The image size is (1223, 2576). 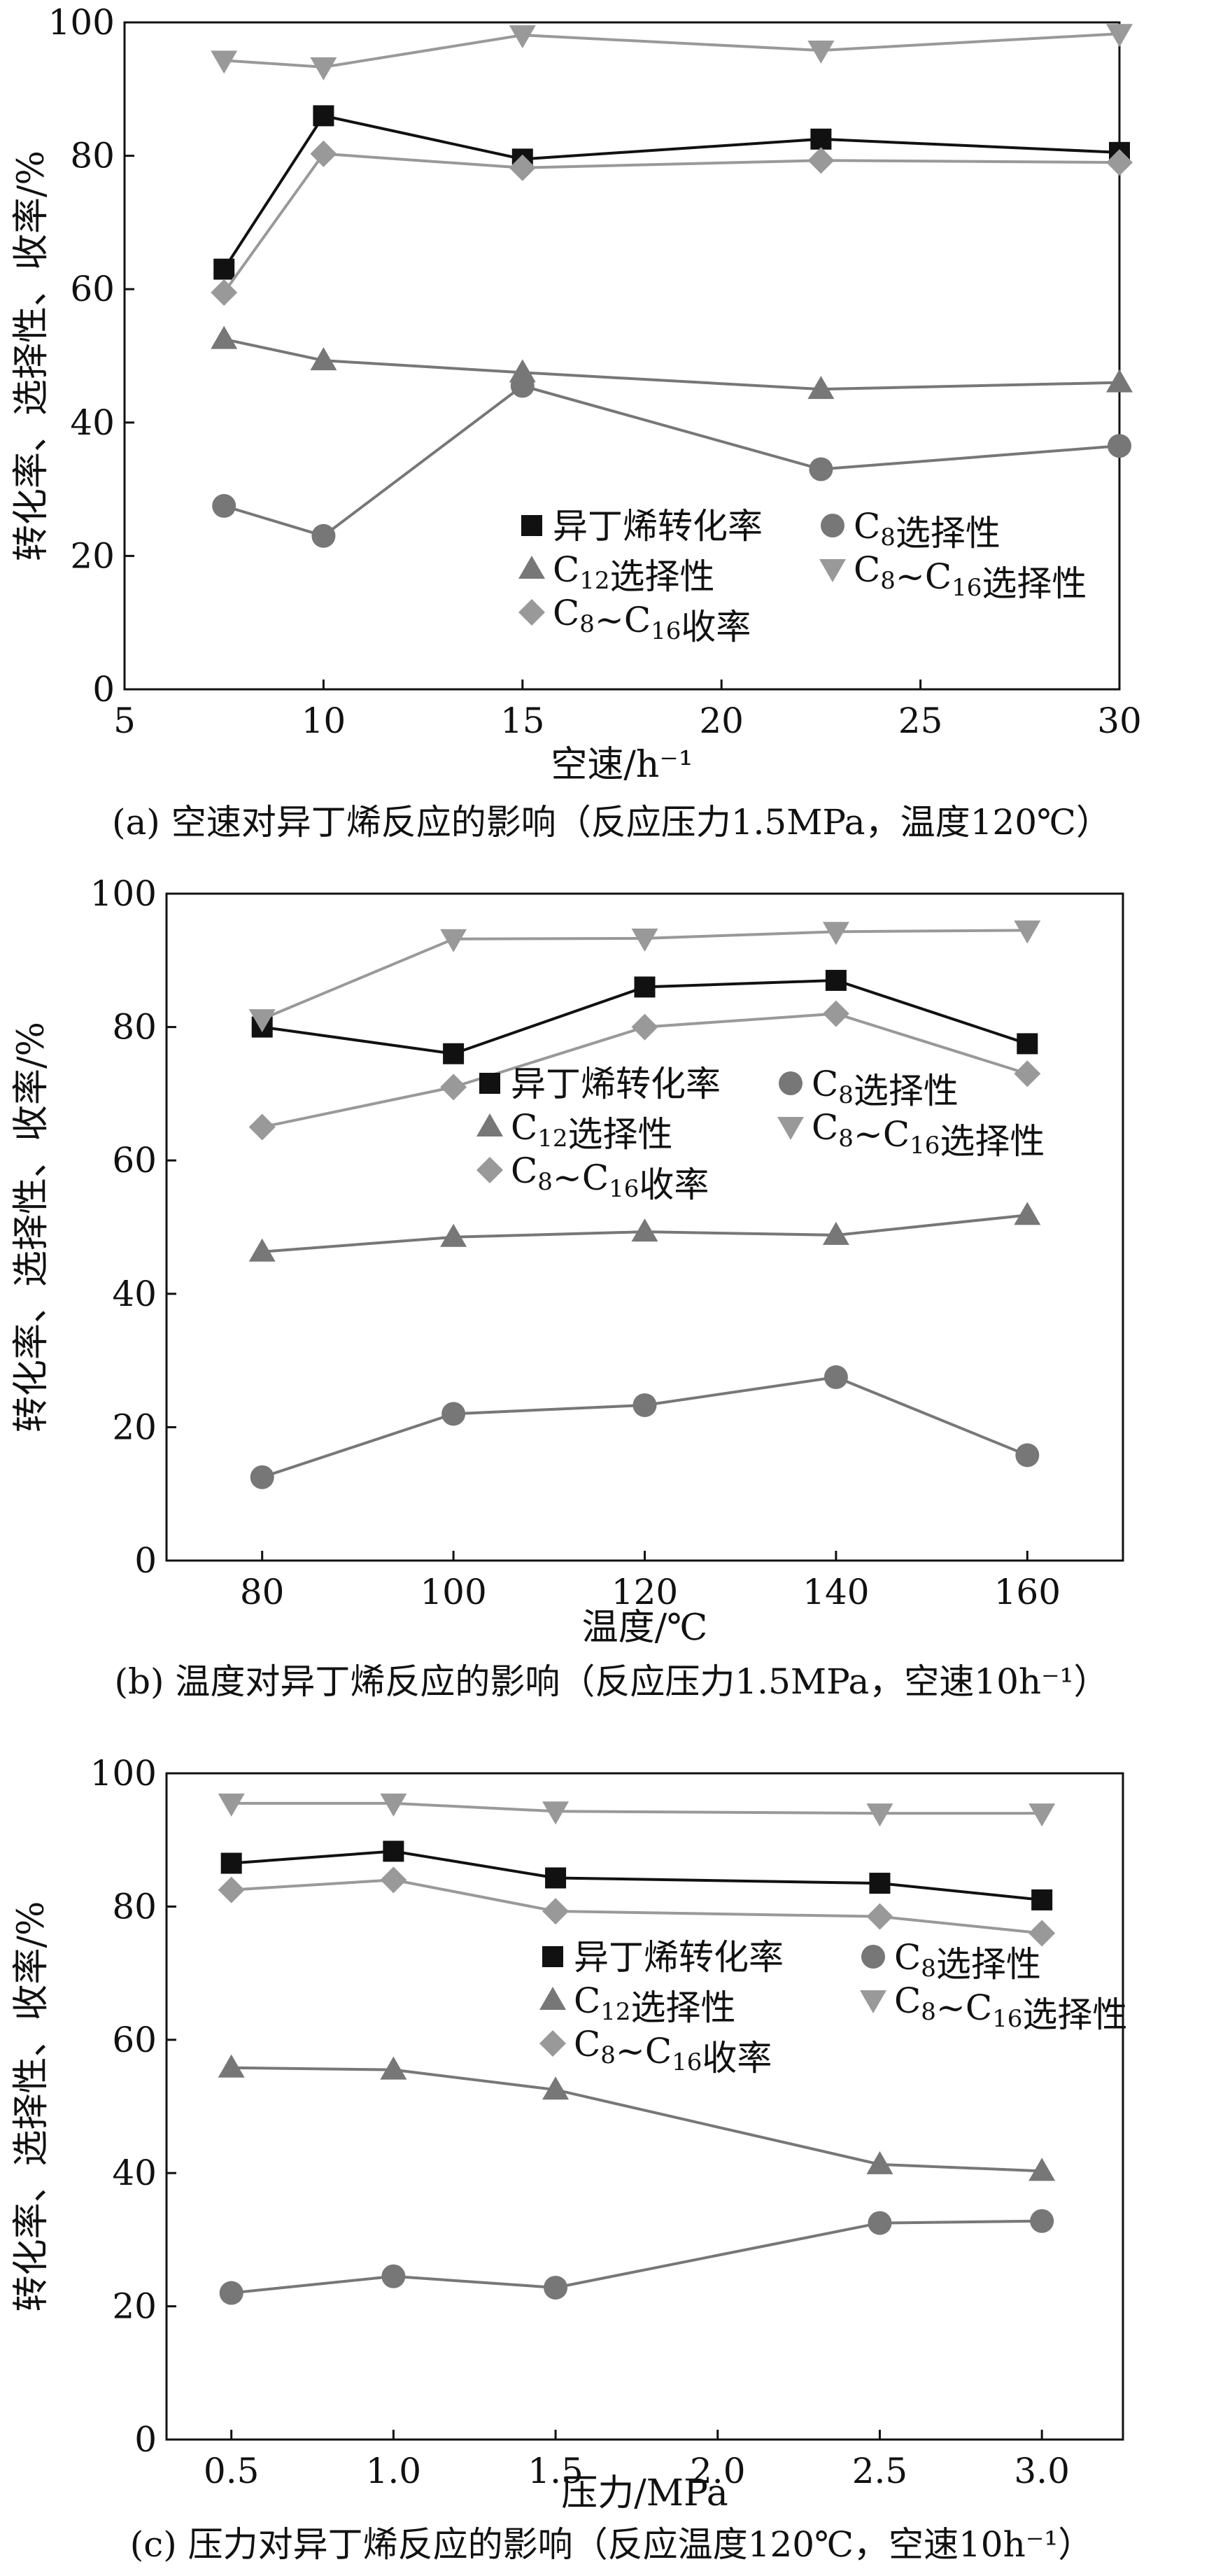 I want to click on x-tick-label: 160, so click(x=1027, y=1592).